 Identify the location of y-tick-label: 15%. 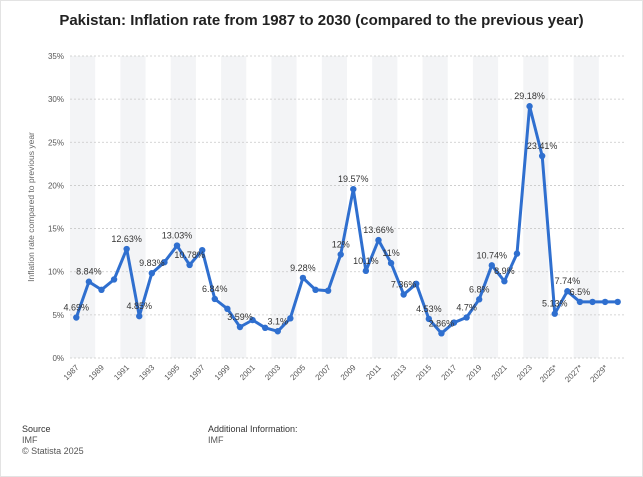
(56, 229).